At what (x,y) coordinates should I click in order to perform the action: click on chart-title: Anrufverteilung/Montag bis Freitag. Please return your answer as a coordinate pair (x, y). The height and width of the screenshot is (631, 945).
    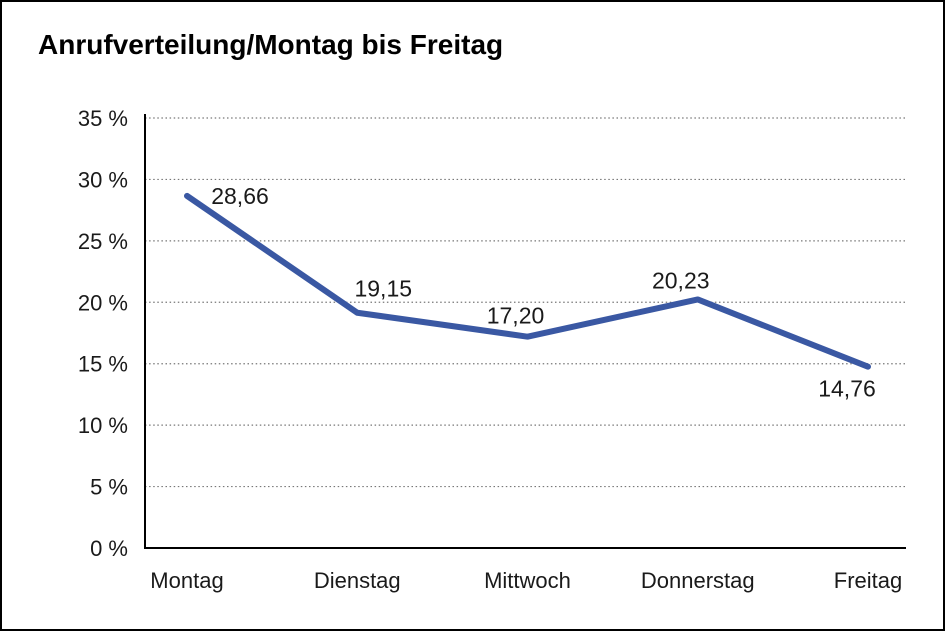
    Looking at the image, I should click on (271, 44).